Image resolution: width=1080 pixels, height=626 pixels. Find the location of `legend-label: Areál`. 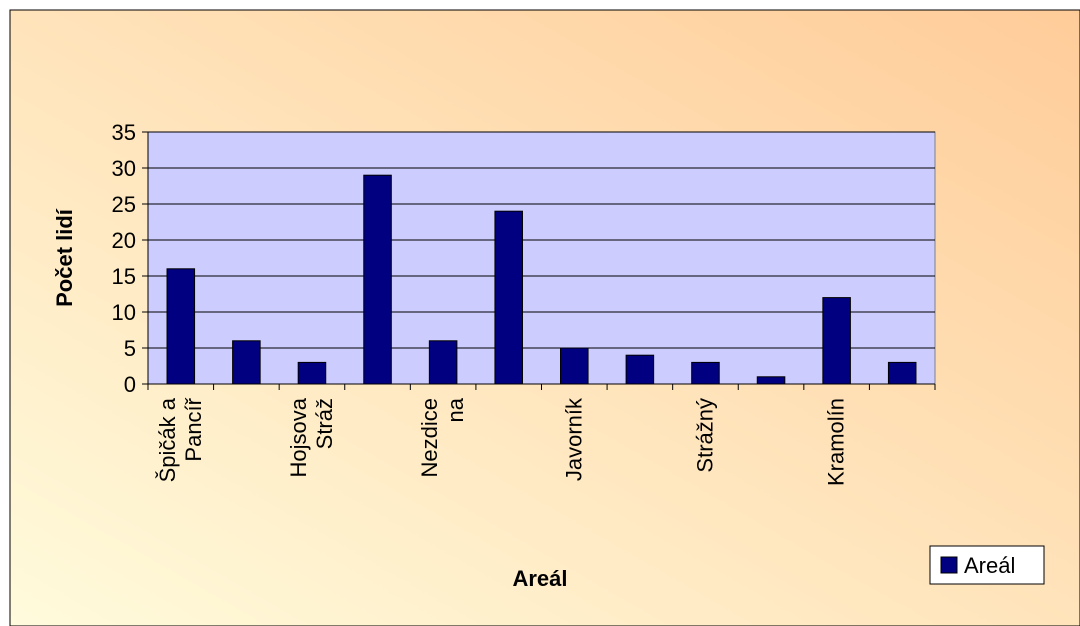

legend-label: Areál is located at coordinates (989, 565).